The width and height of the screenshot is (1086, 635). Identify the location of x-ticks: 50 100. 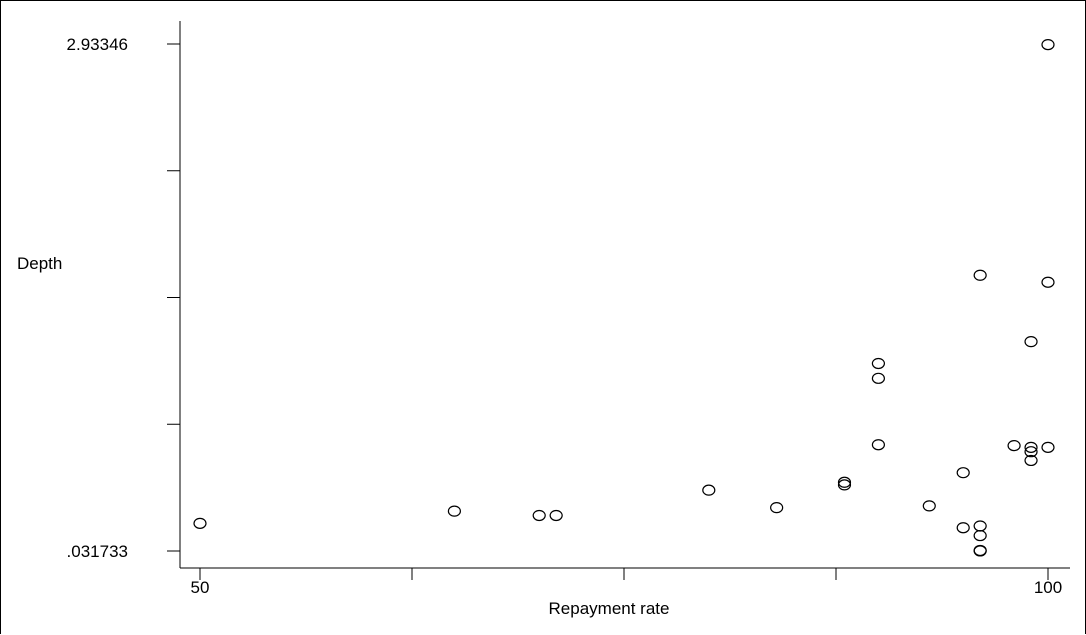
(626, 582).